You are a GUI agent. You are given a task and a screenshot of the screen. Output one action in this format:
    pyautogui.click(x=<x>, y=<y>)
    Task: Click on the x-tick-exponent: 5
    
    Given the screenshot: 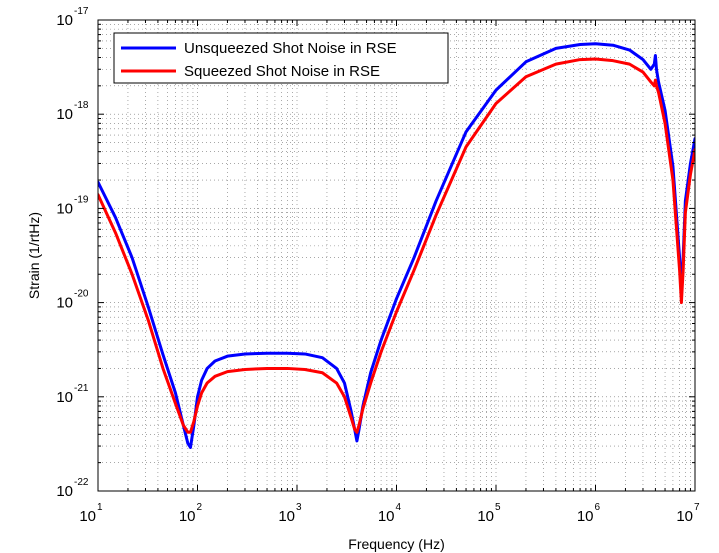 What is the action you would take?
    pyautogui.click(x=498, y=507)
    